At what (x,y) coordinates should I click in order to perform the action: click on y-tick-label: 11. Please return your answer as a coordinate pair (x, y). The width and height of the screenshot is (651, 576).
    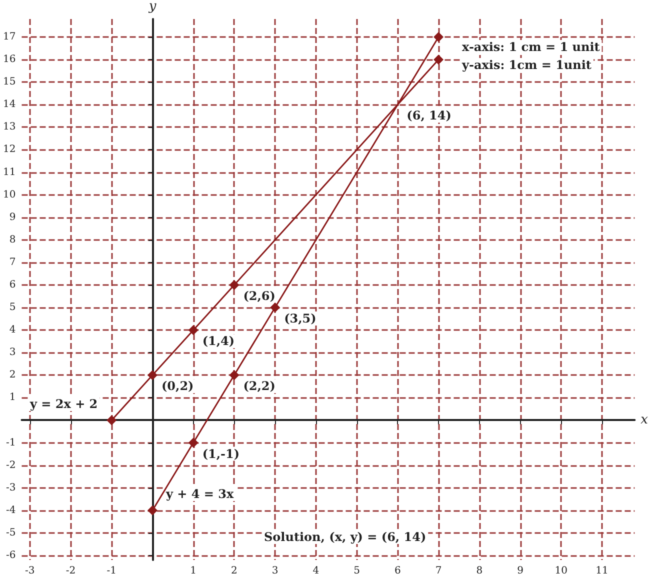
    Looking at the image, I should click on (9, 172).